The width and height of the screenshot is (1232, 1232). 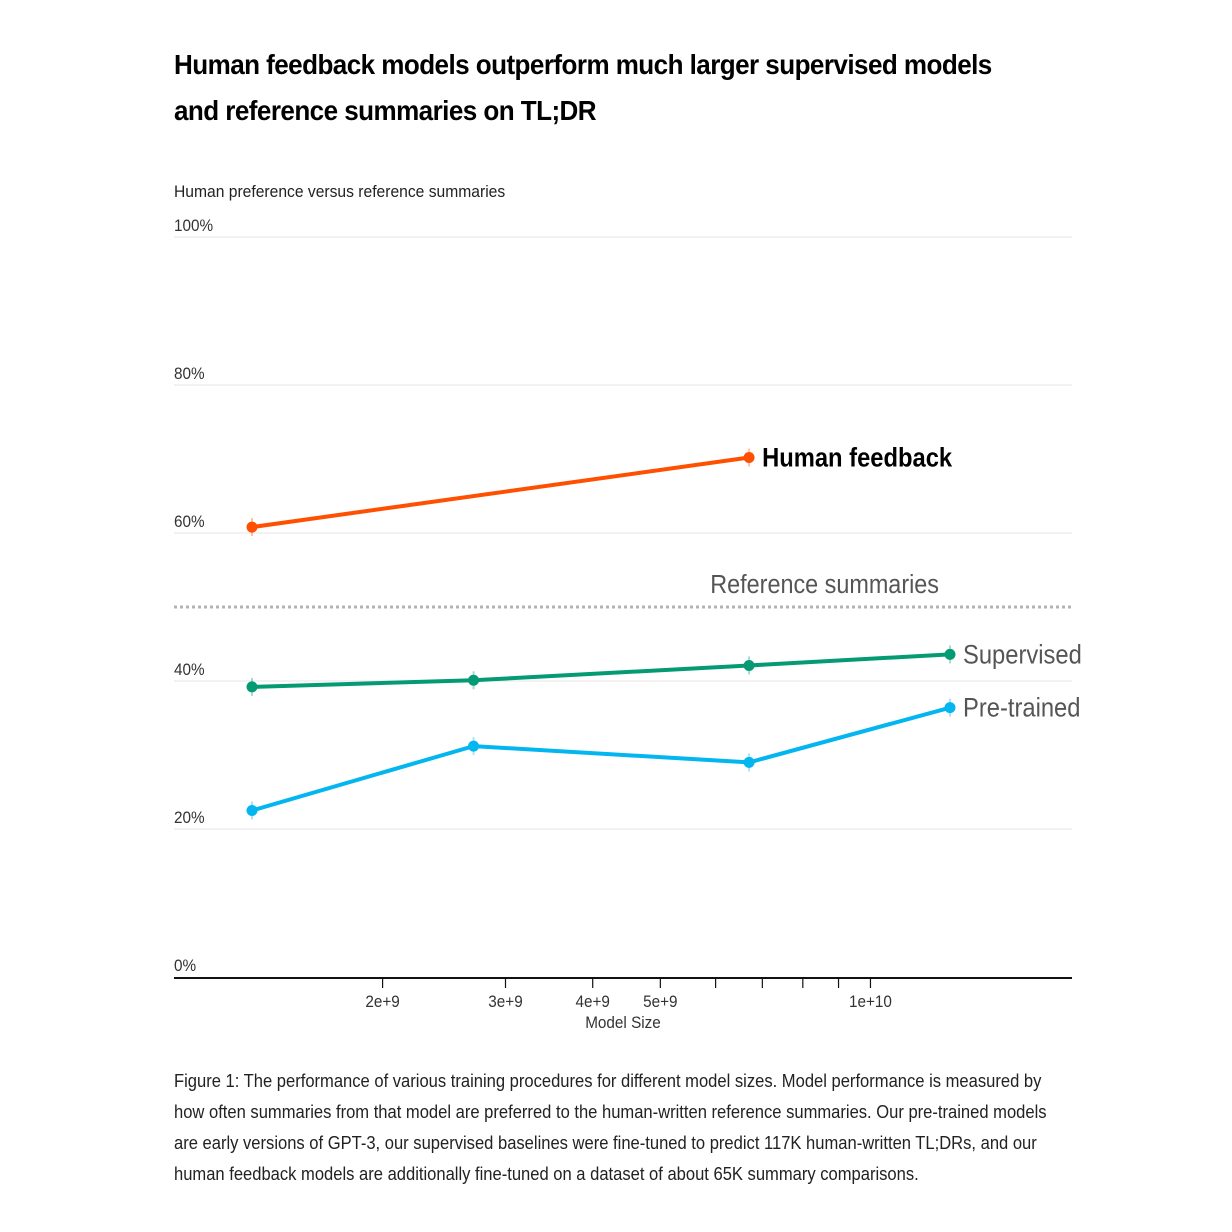 What do you see at coordinates (193, 225) in the screenshot?
I see `y-tick-label: 100%` at bounding box center [193, 225].